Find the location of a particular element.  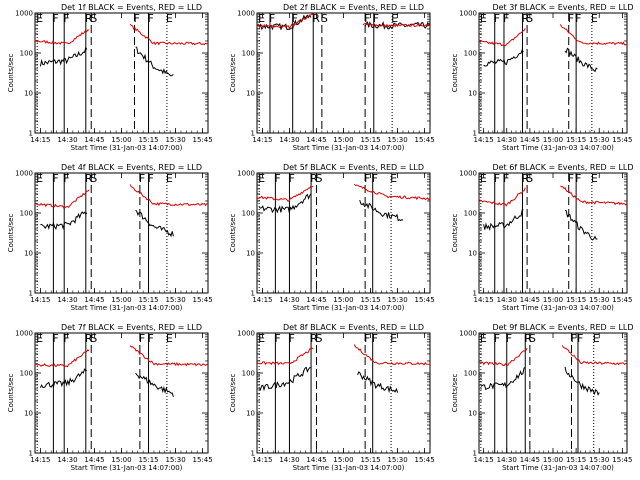

panel-title: Det 7f BLACK = Events, RED = LLD is located at coordinates (131, 327).